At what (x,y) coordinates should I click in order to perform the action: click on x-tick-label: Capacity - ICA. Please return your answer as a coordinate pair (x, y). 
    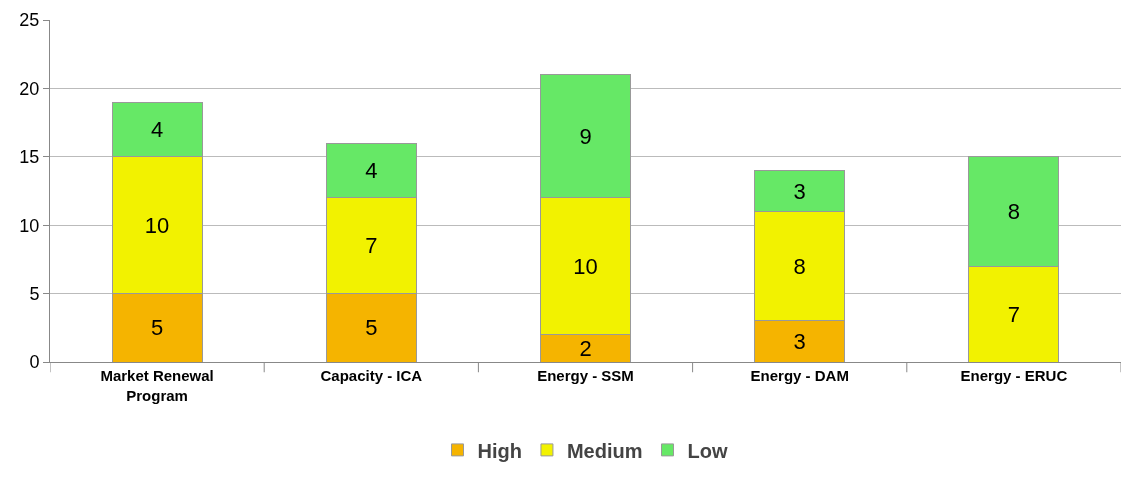
    Looking at the image, I should click on (371, 375).